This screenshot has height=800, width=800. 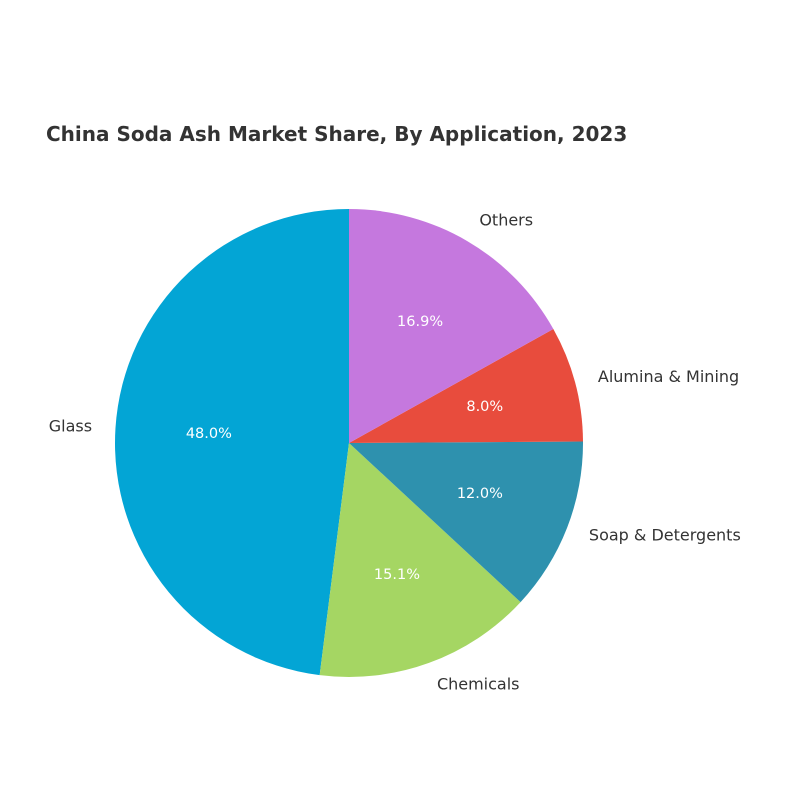 What do you see at coordinates (420, 322) in the screenshot?
I see `slice-value-label: 16.9%` at bounding box center [420, 322].